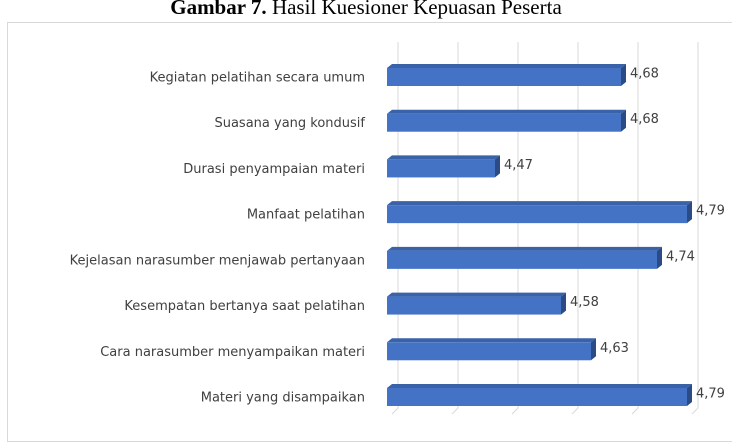  I want to click on value-label: 4,74, so click(680, 256).